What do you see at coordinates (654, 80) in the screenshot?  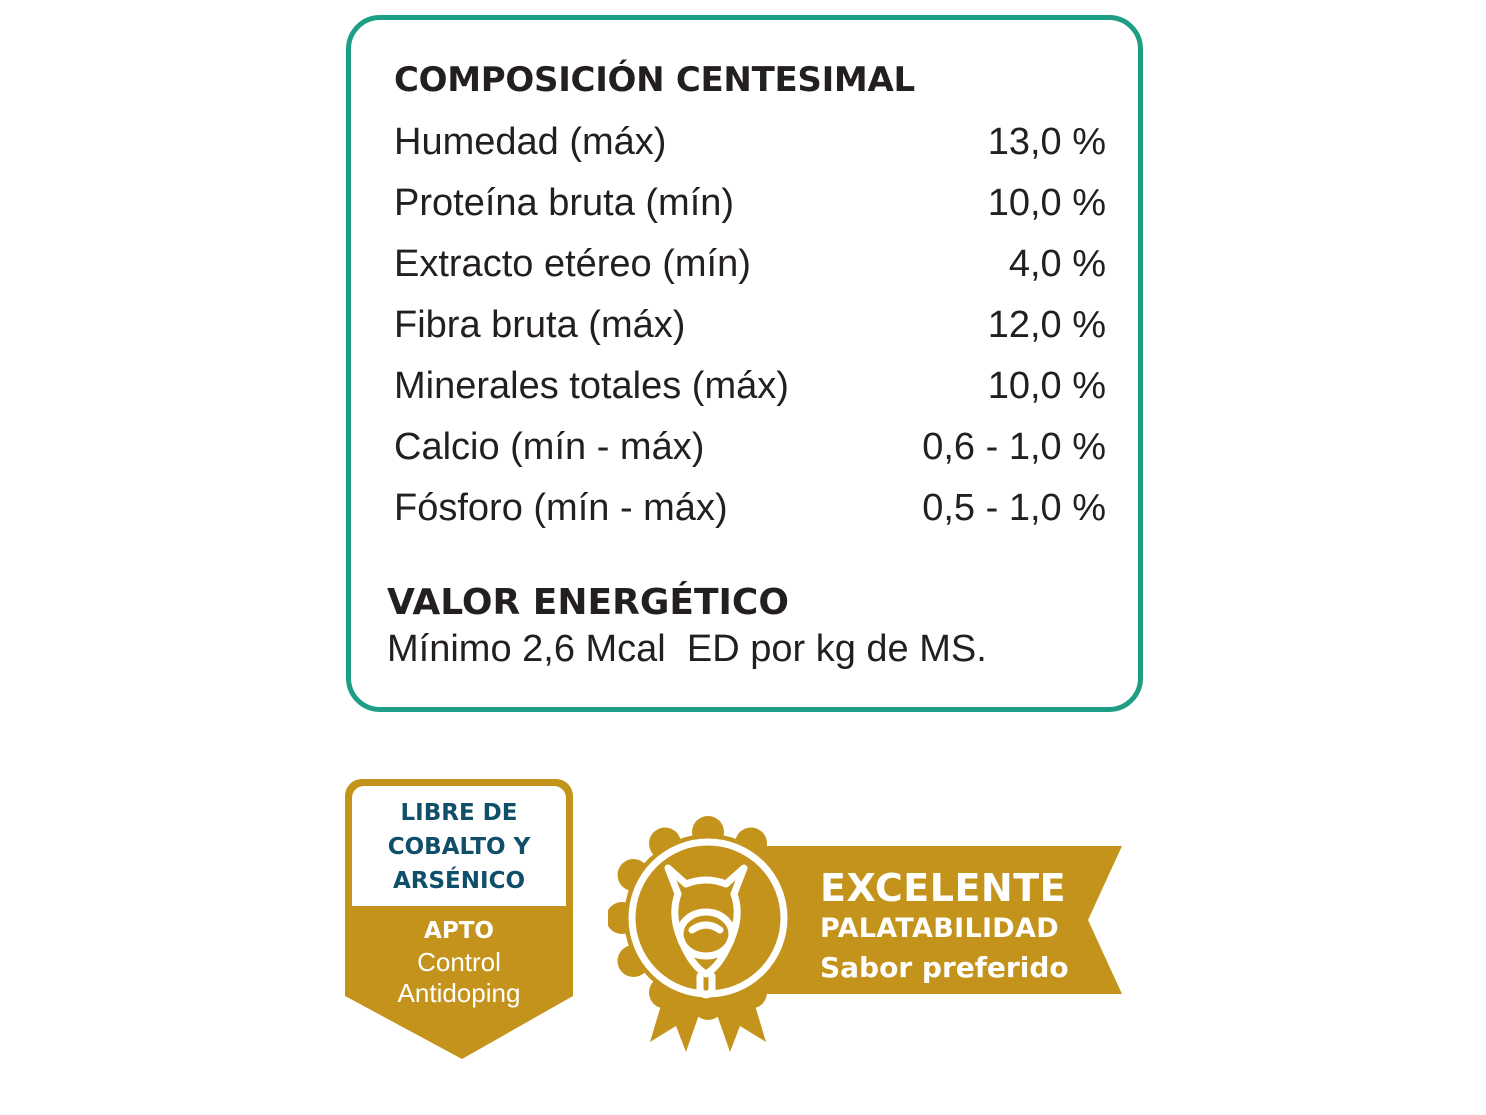 I see `composition-title: COMPOSICIÓN CENTESIMAL` at bounding box center [654, 80].